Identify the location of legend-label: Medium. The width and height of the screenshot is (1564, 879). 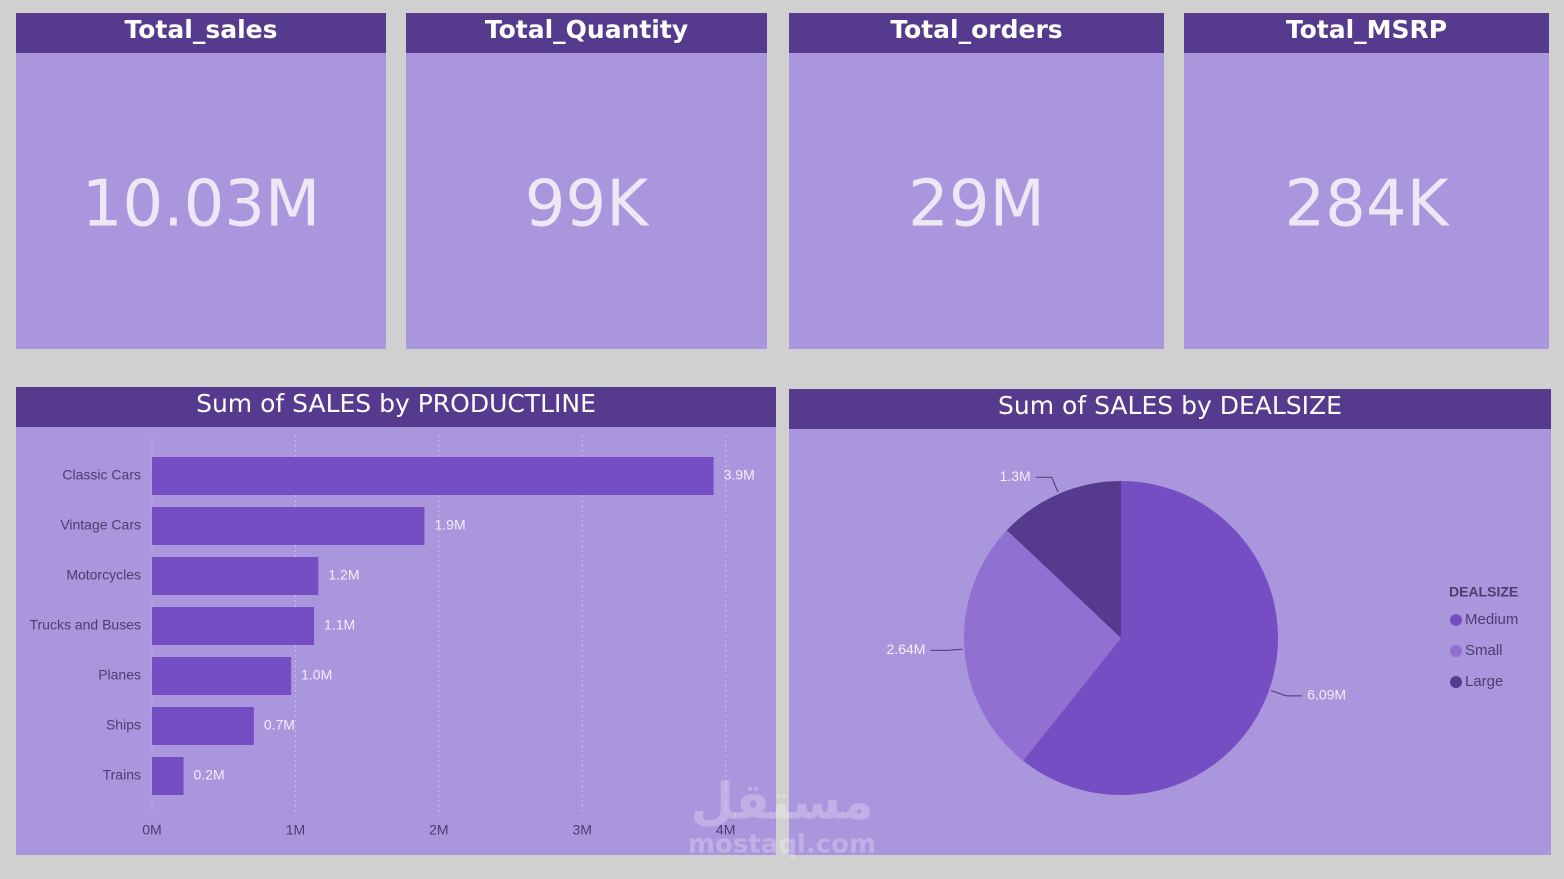
(1491, 619).